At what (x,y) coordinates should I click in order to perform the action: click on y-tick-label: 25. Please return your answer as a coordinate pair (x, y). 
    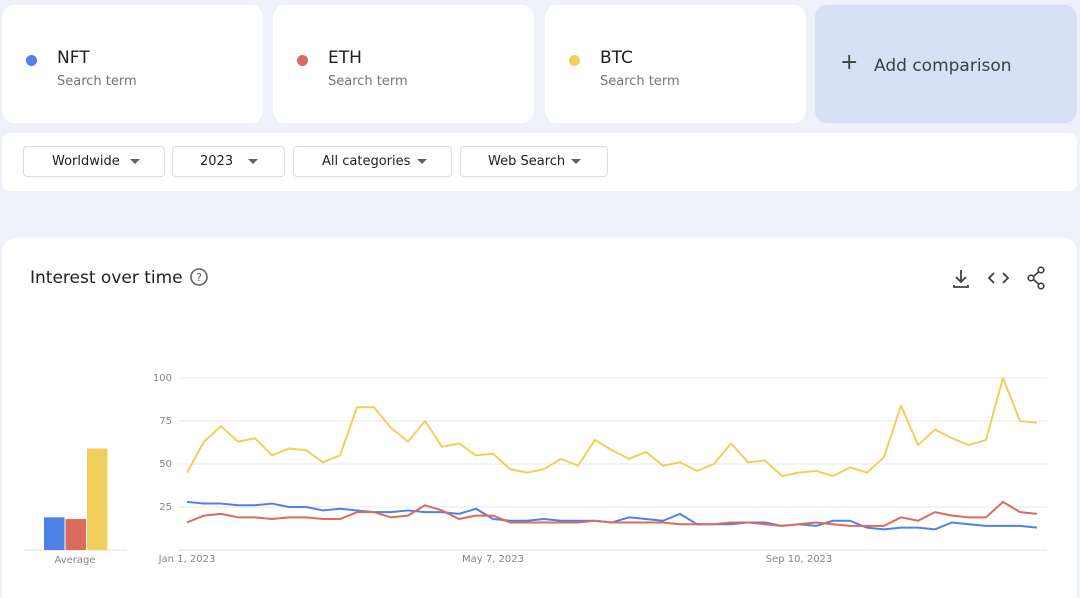
    Looking at the image, I should click on (165, 507).